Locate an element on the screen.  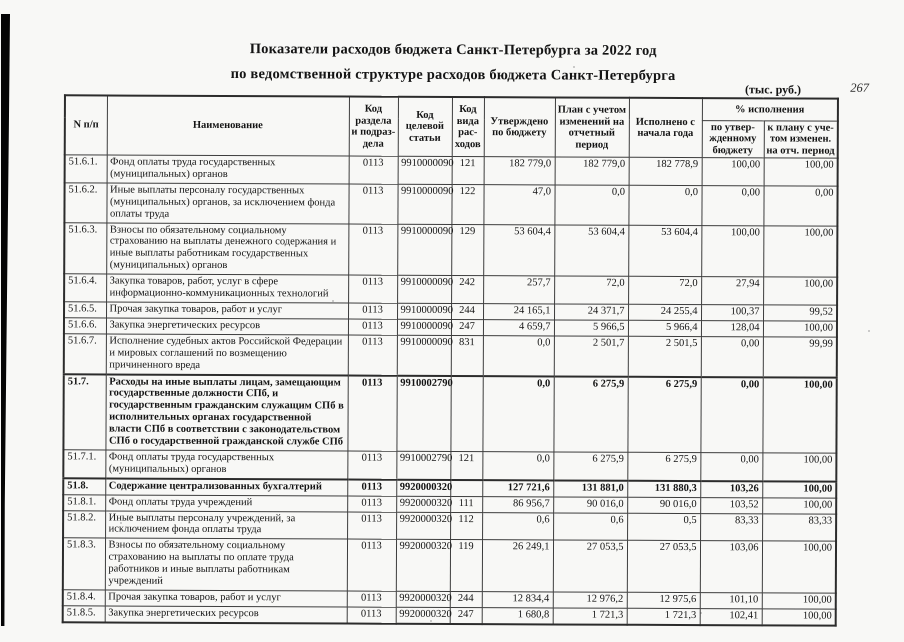
cell-row-number: 51.6.4. is located at coordinates (85, 287).